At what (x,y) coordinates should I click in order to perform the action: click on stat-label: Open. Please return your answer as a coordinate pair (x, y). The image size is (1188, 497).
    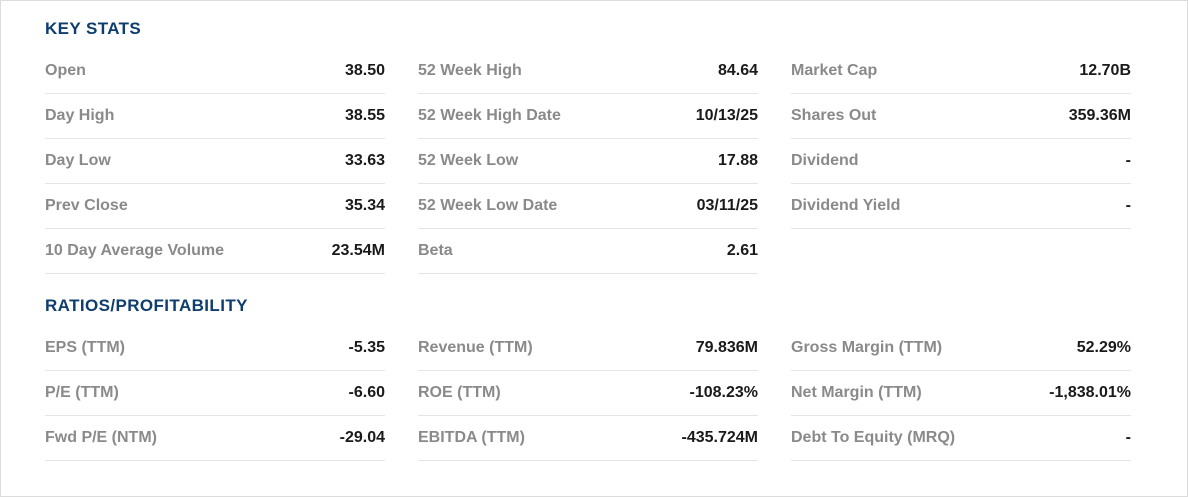
    Looking at the image, I should click on (65, 70).